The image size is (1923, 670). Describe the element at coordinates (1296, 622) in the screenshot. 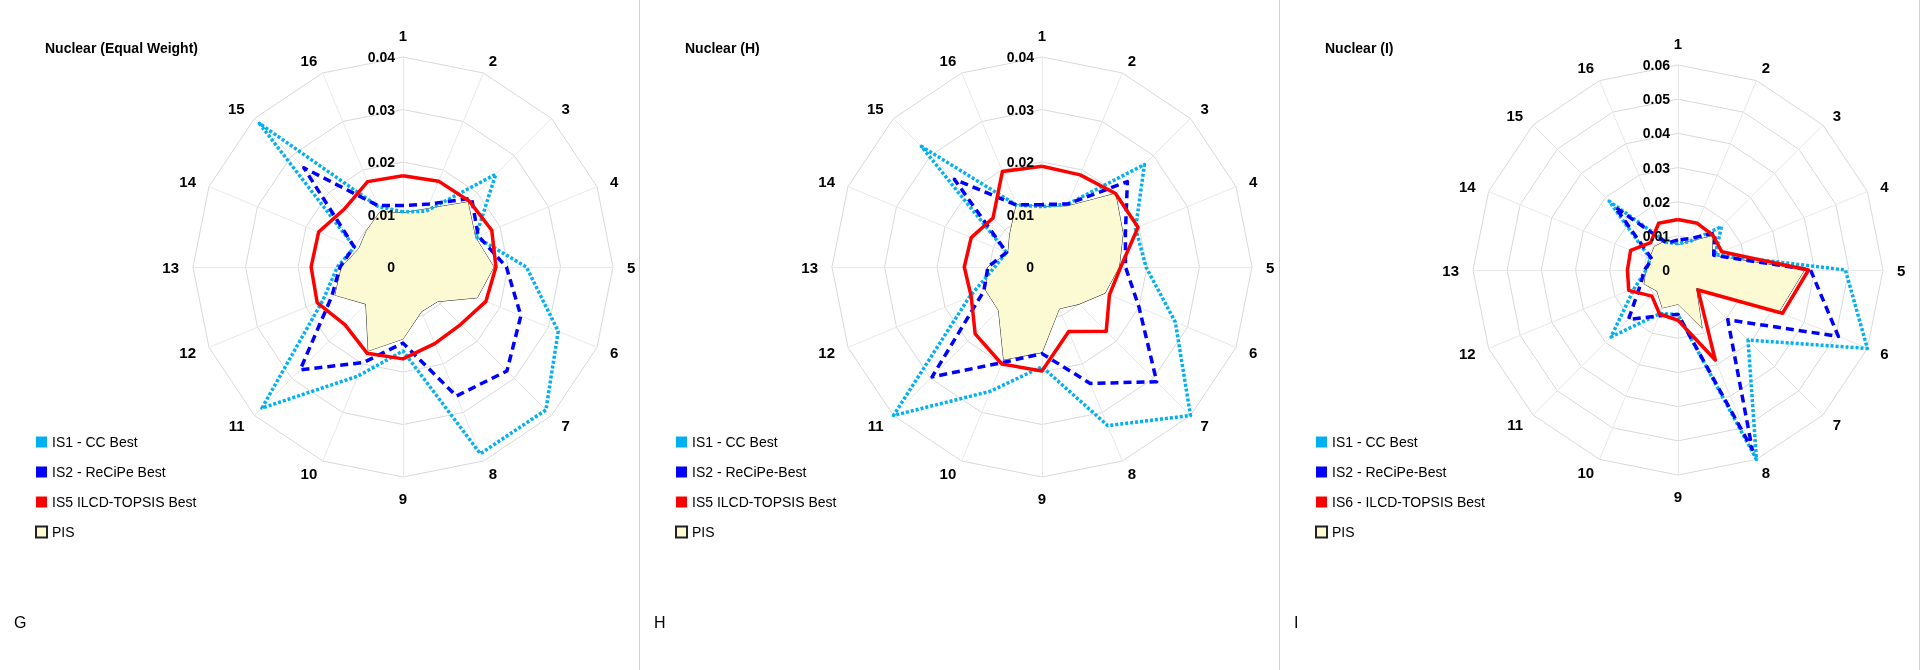

I see `text: I` at that location.